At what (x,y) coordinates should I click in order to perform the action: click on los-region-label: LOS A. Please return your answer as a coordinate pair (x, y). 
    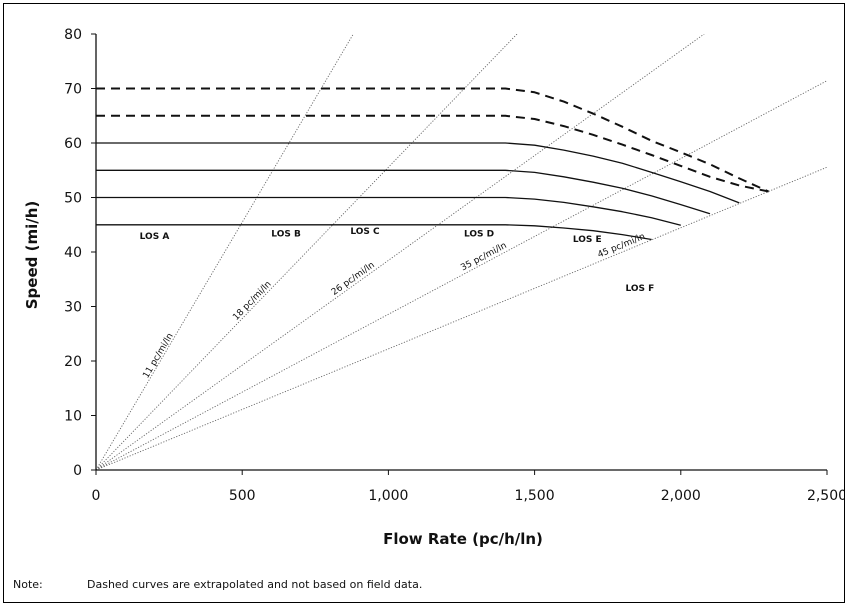
    Looking at the image, I should click on (155, 237).